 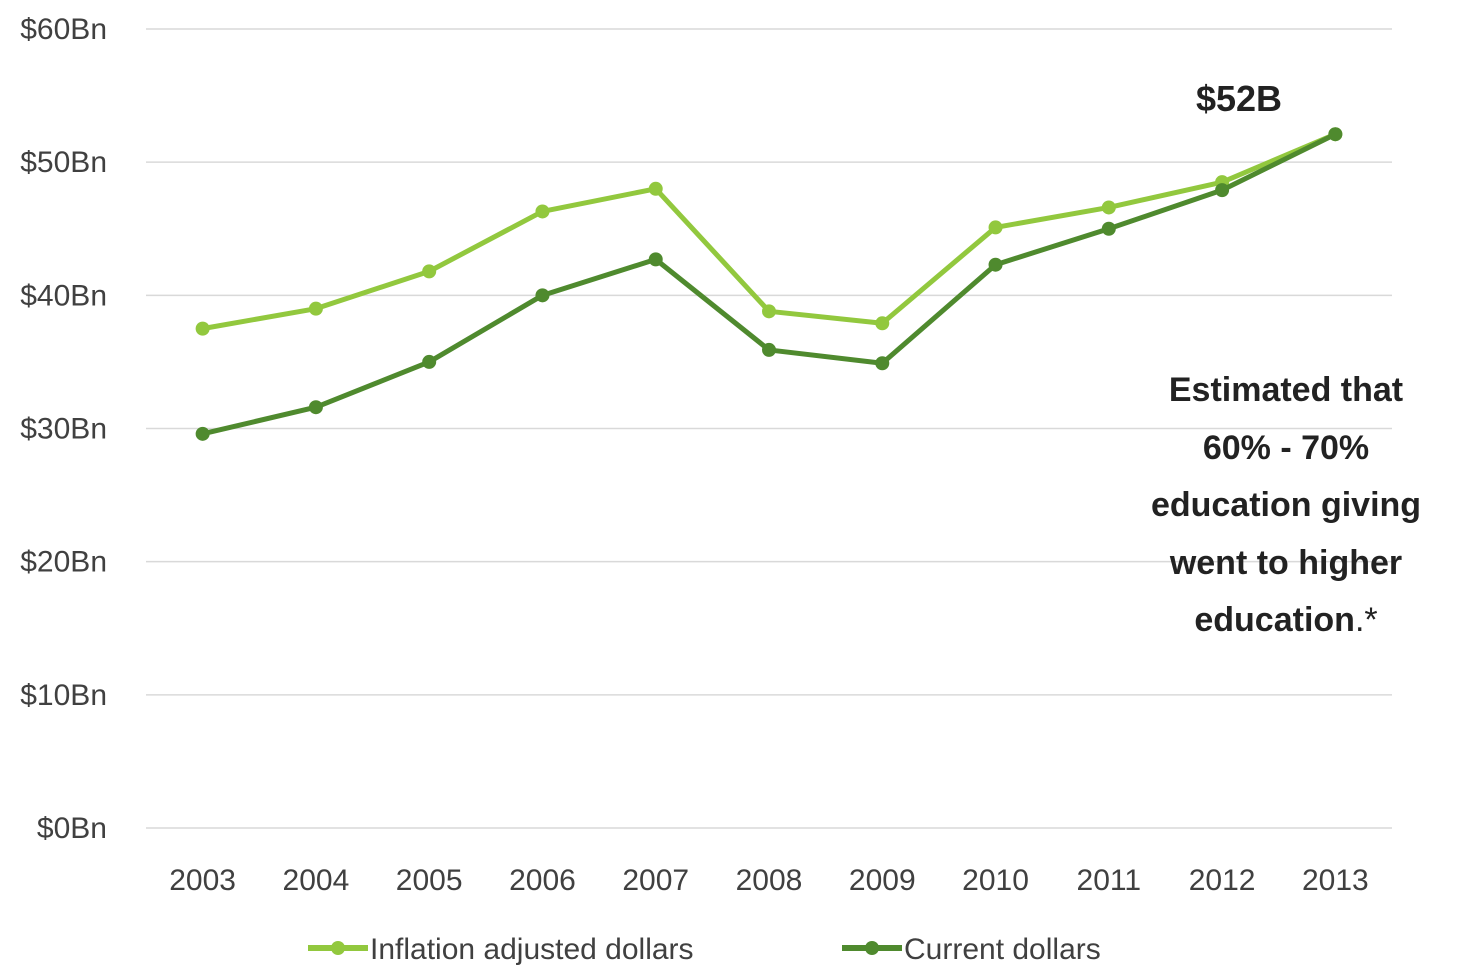 I want to click on y-tick-label: $50Bn, so click(x=63, y=162).